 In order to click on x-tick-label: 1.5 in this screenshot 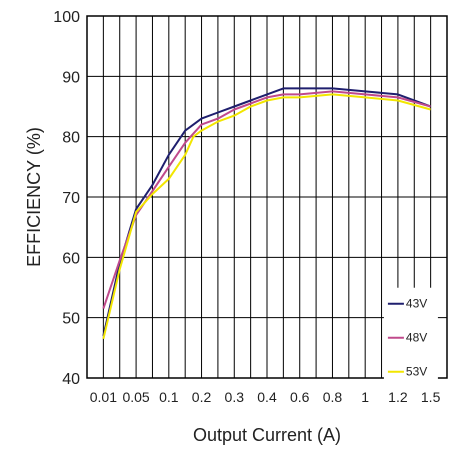, I will do `click(431, 397)`.